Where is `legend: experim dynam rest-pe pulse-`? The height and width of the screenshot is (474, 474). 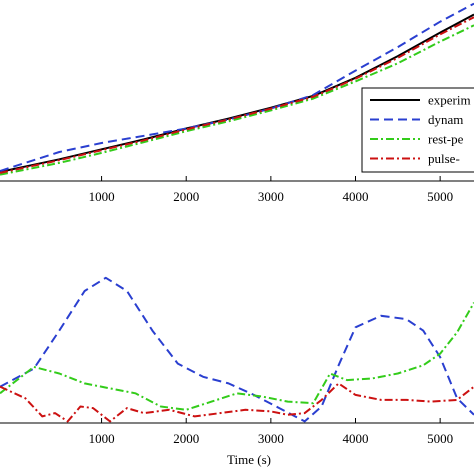 legend: experim dynam rest-pe pulse- is located at coordinates (417, 130).